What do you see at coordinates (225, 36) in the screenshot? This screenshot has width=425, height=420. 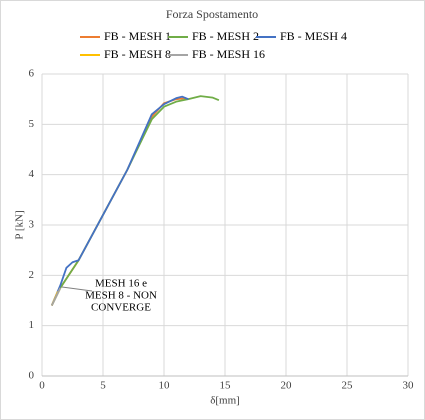 I see `legend-label: FB - MESH 2` at bounding box center [225, 36].